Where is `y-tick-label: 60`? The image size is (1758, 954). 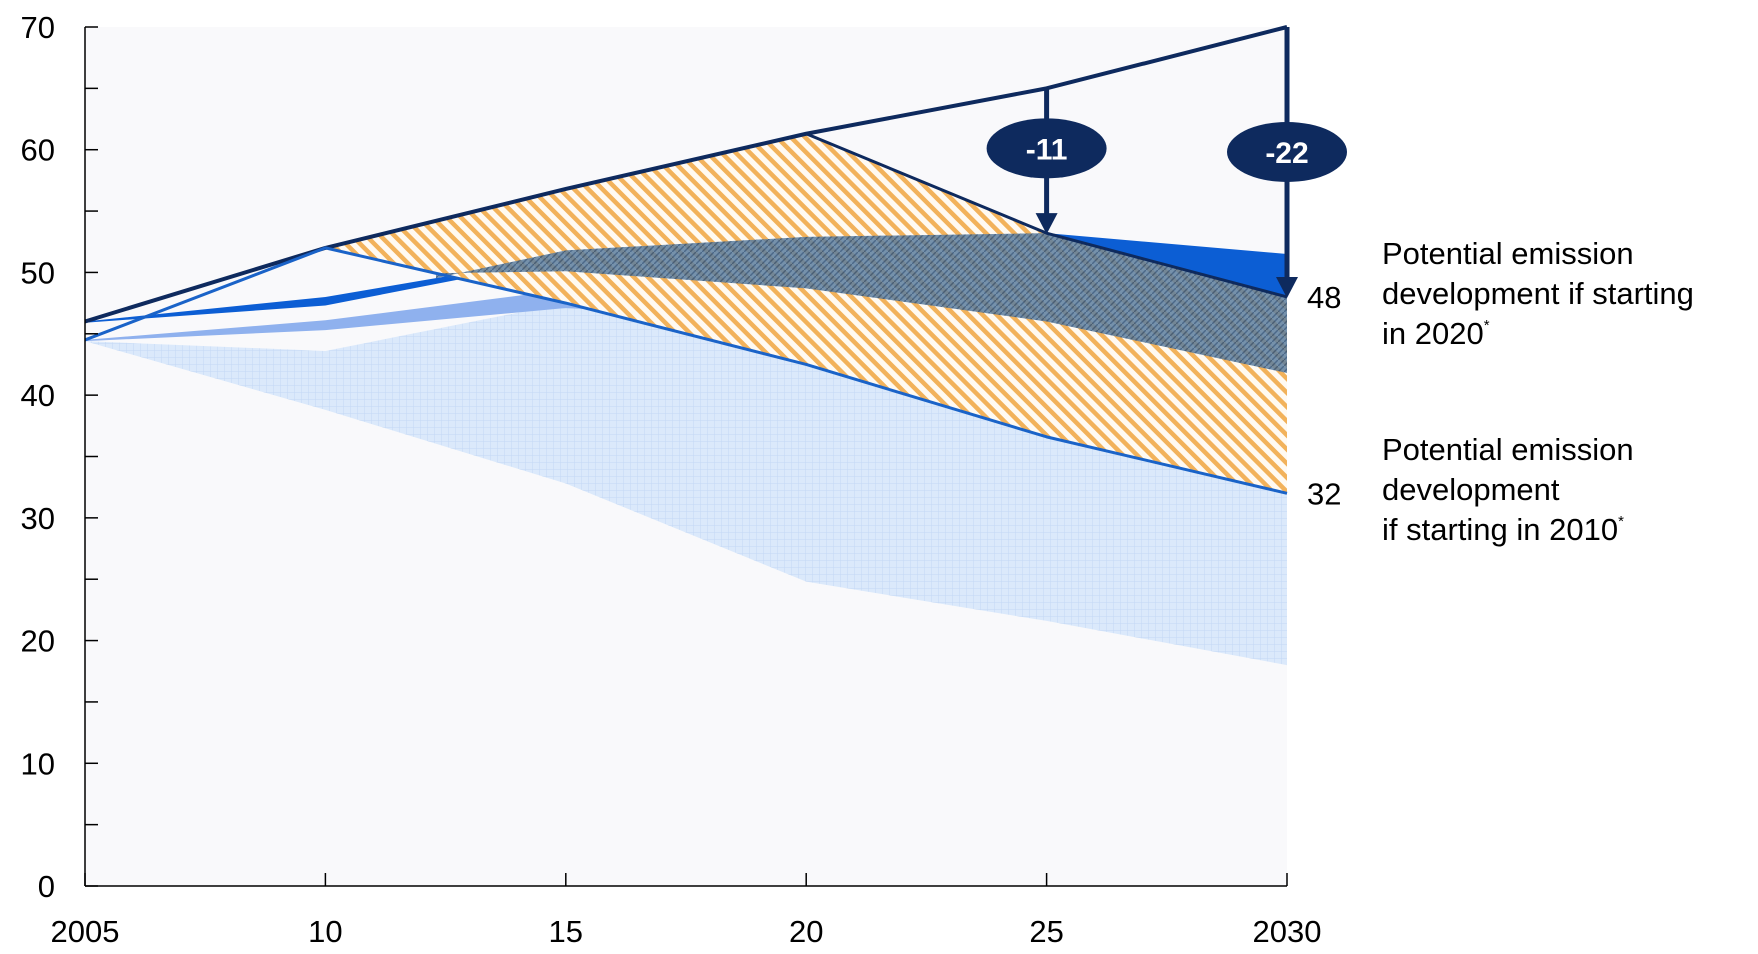 y-tick-label: 60 is located at coordinates (38, 150).